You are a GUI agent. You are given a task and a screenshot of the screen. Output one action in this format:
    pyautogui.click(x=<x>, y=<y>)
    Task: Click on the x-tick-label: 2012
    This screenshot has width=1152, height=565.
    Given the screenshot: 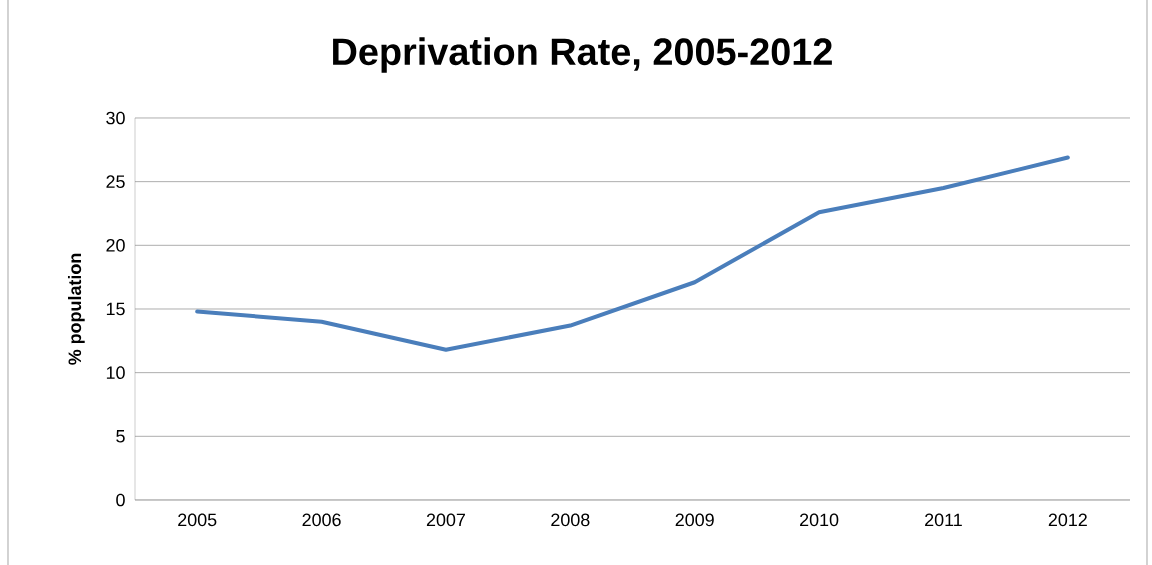 What is the action you would take?
    pyautogui.click(x=1067, y=520)
    